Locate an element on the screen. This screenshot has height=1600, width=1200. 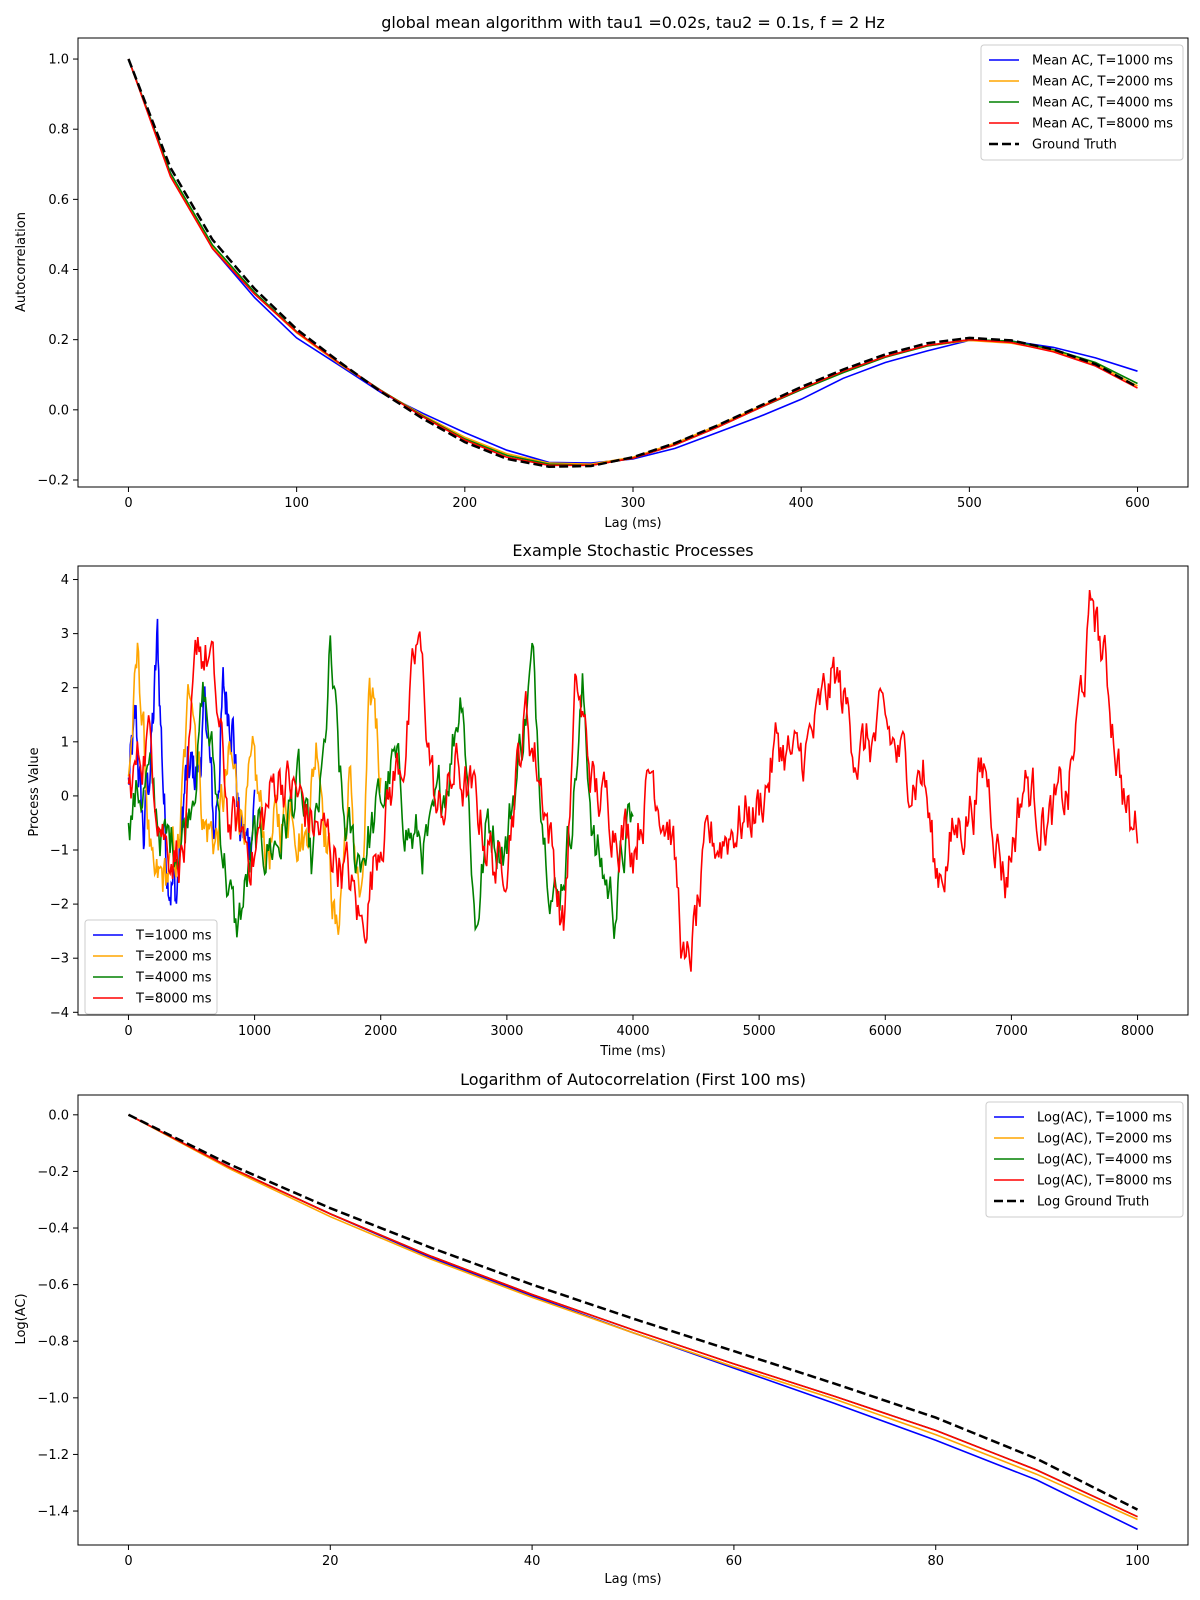
legend-label: T=4000 ms is located at coordinates (173, 978).